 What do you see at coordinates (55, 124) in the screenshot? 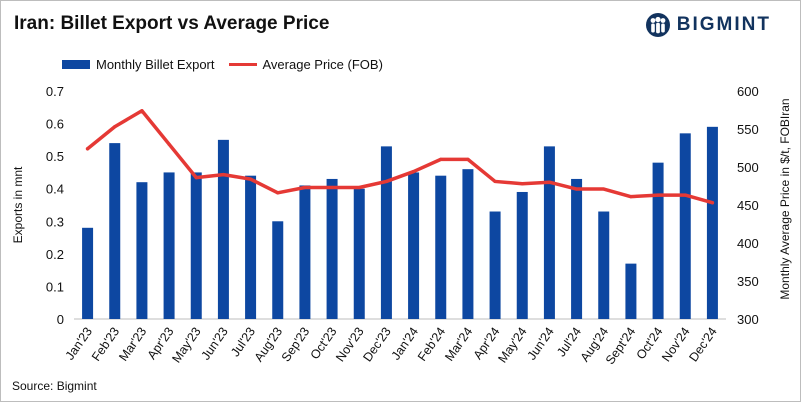
I see `y-tick-label: 0.6` at bounding box center [55, 124].